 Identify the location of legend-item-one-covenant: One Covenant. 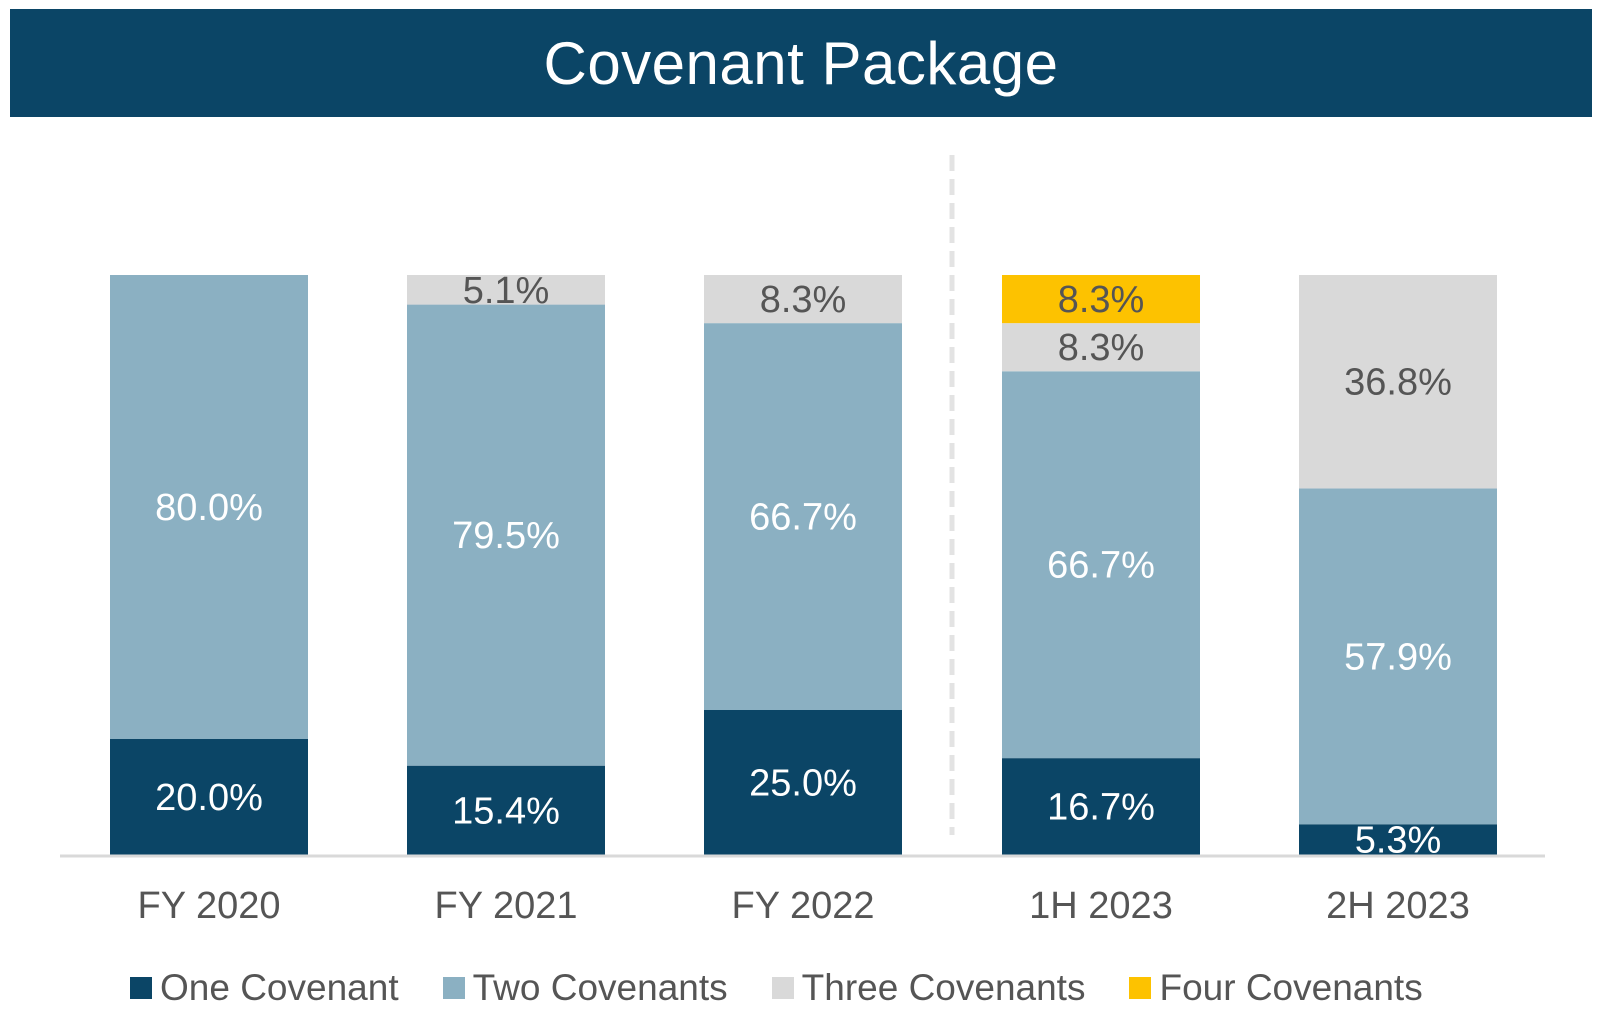
(264, 988).